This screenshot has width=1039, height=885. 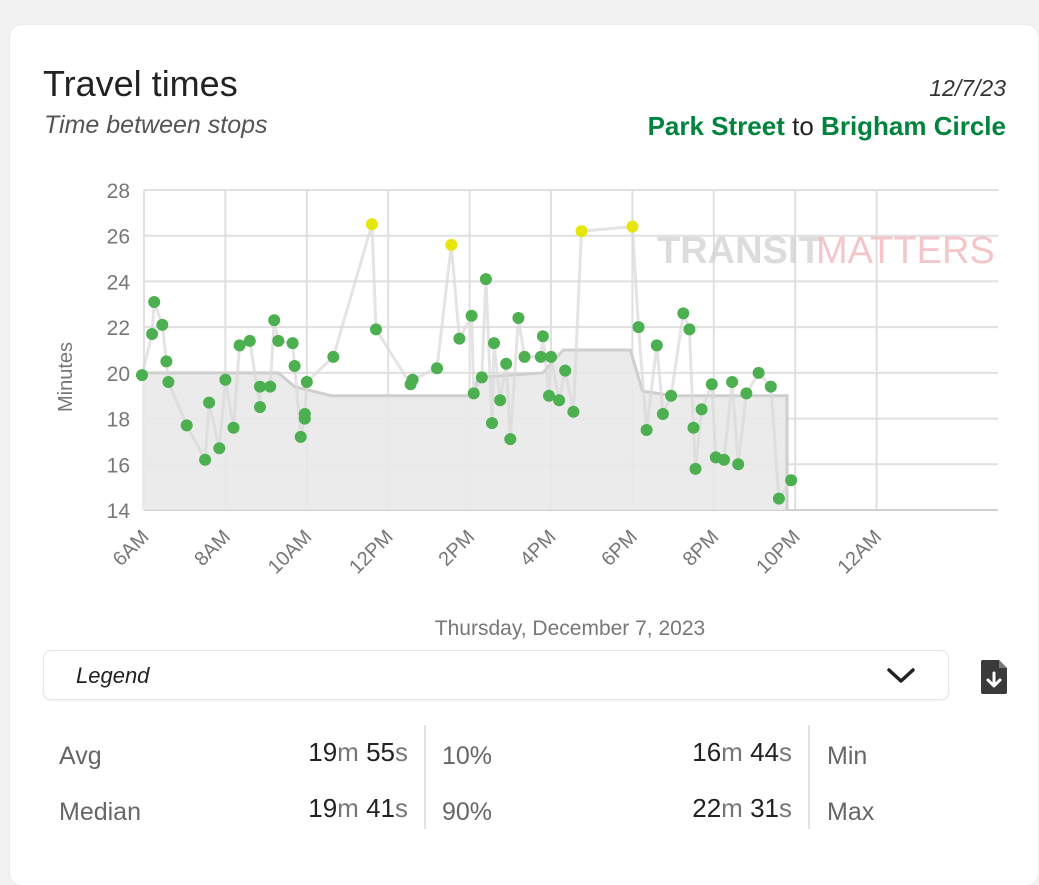 What do you see at coordinates (118, 191) in the screenshot?
I see `y-tick-label: 28` at bounding box center [118, 191].